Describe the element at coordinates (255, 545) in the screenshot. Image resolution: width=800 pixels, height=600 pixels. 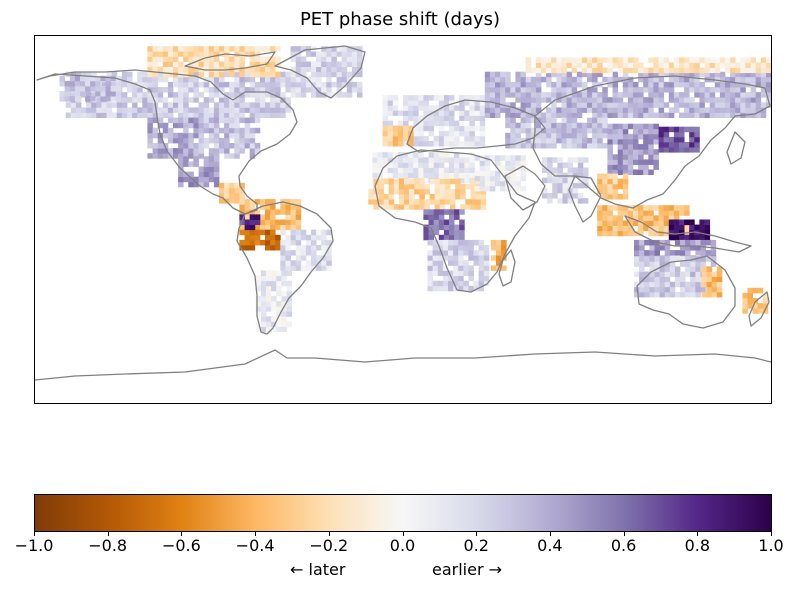
I see `colorbar-tick-label: −0.4` at that location.